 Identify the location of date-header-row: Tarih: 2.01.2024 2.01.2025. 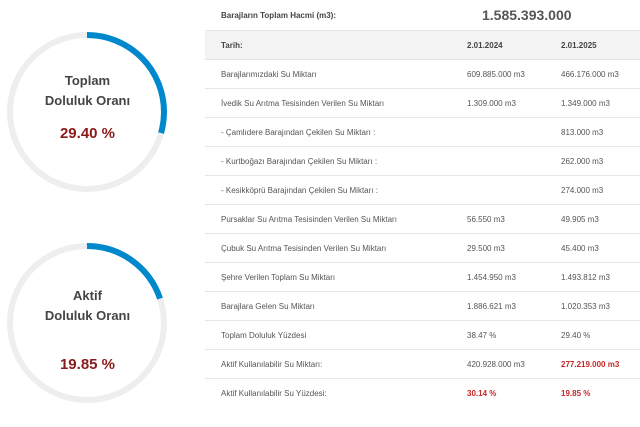
(422, 45).